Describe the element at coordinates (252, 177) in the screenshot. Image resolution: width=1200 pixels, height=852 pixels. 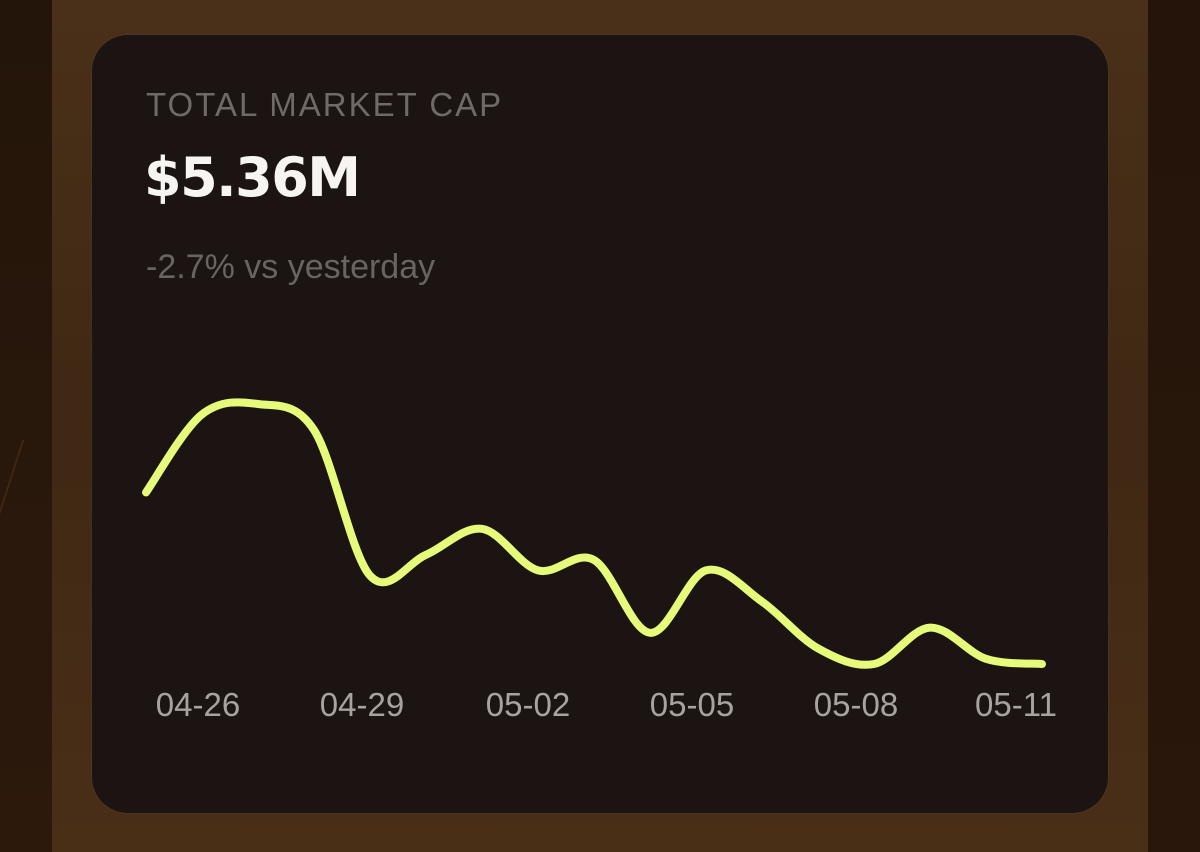
I see `market-cap-value: $5.36M` at that location.